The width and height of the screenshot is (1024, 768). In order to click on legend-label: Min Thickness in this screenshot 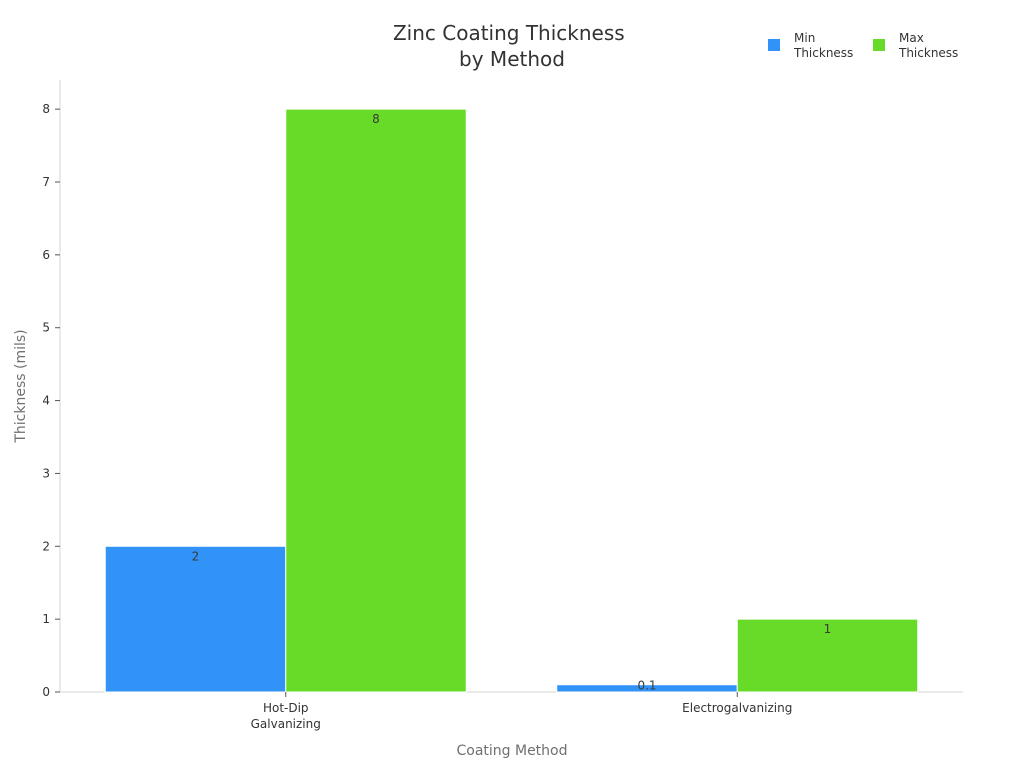, I will do `click(823, 45)`.